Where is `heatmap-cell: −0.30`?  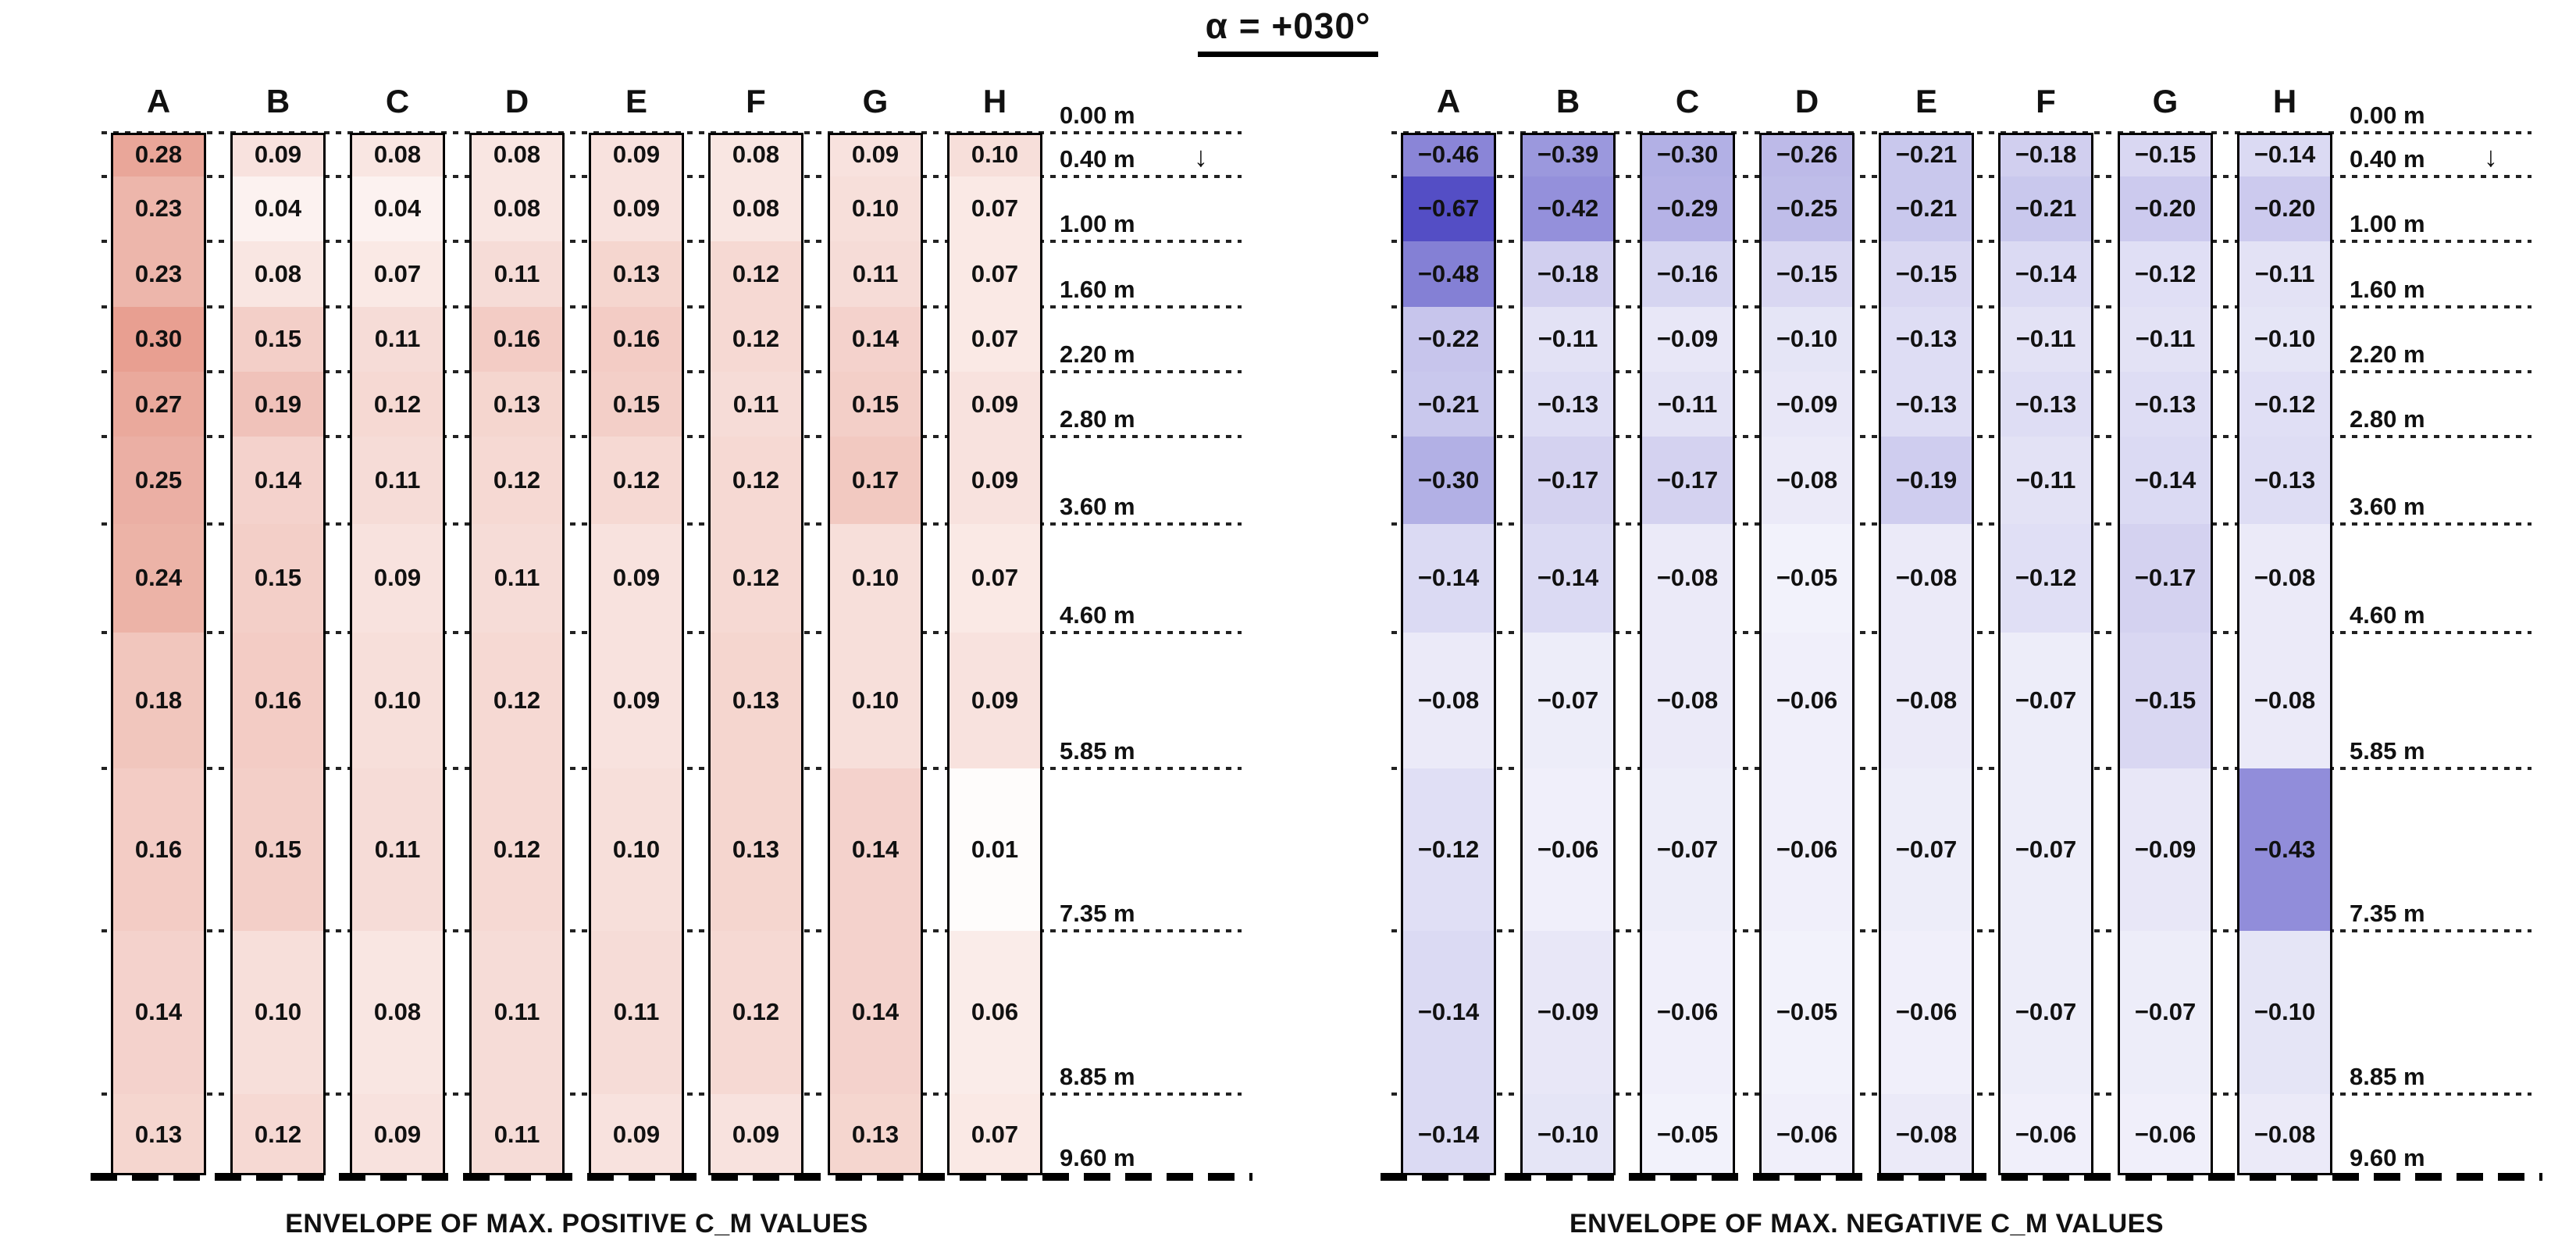 heatmap-cell: −0.30 is located at coordinates (1449, 481).